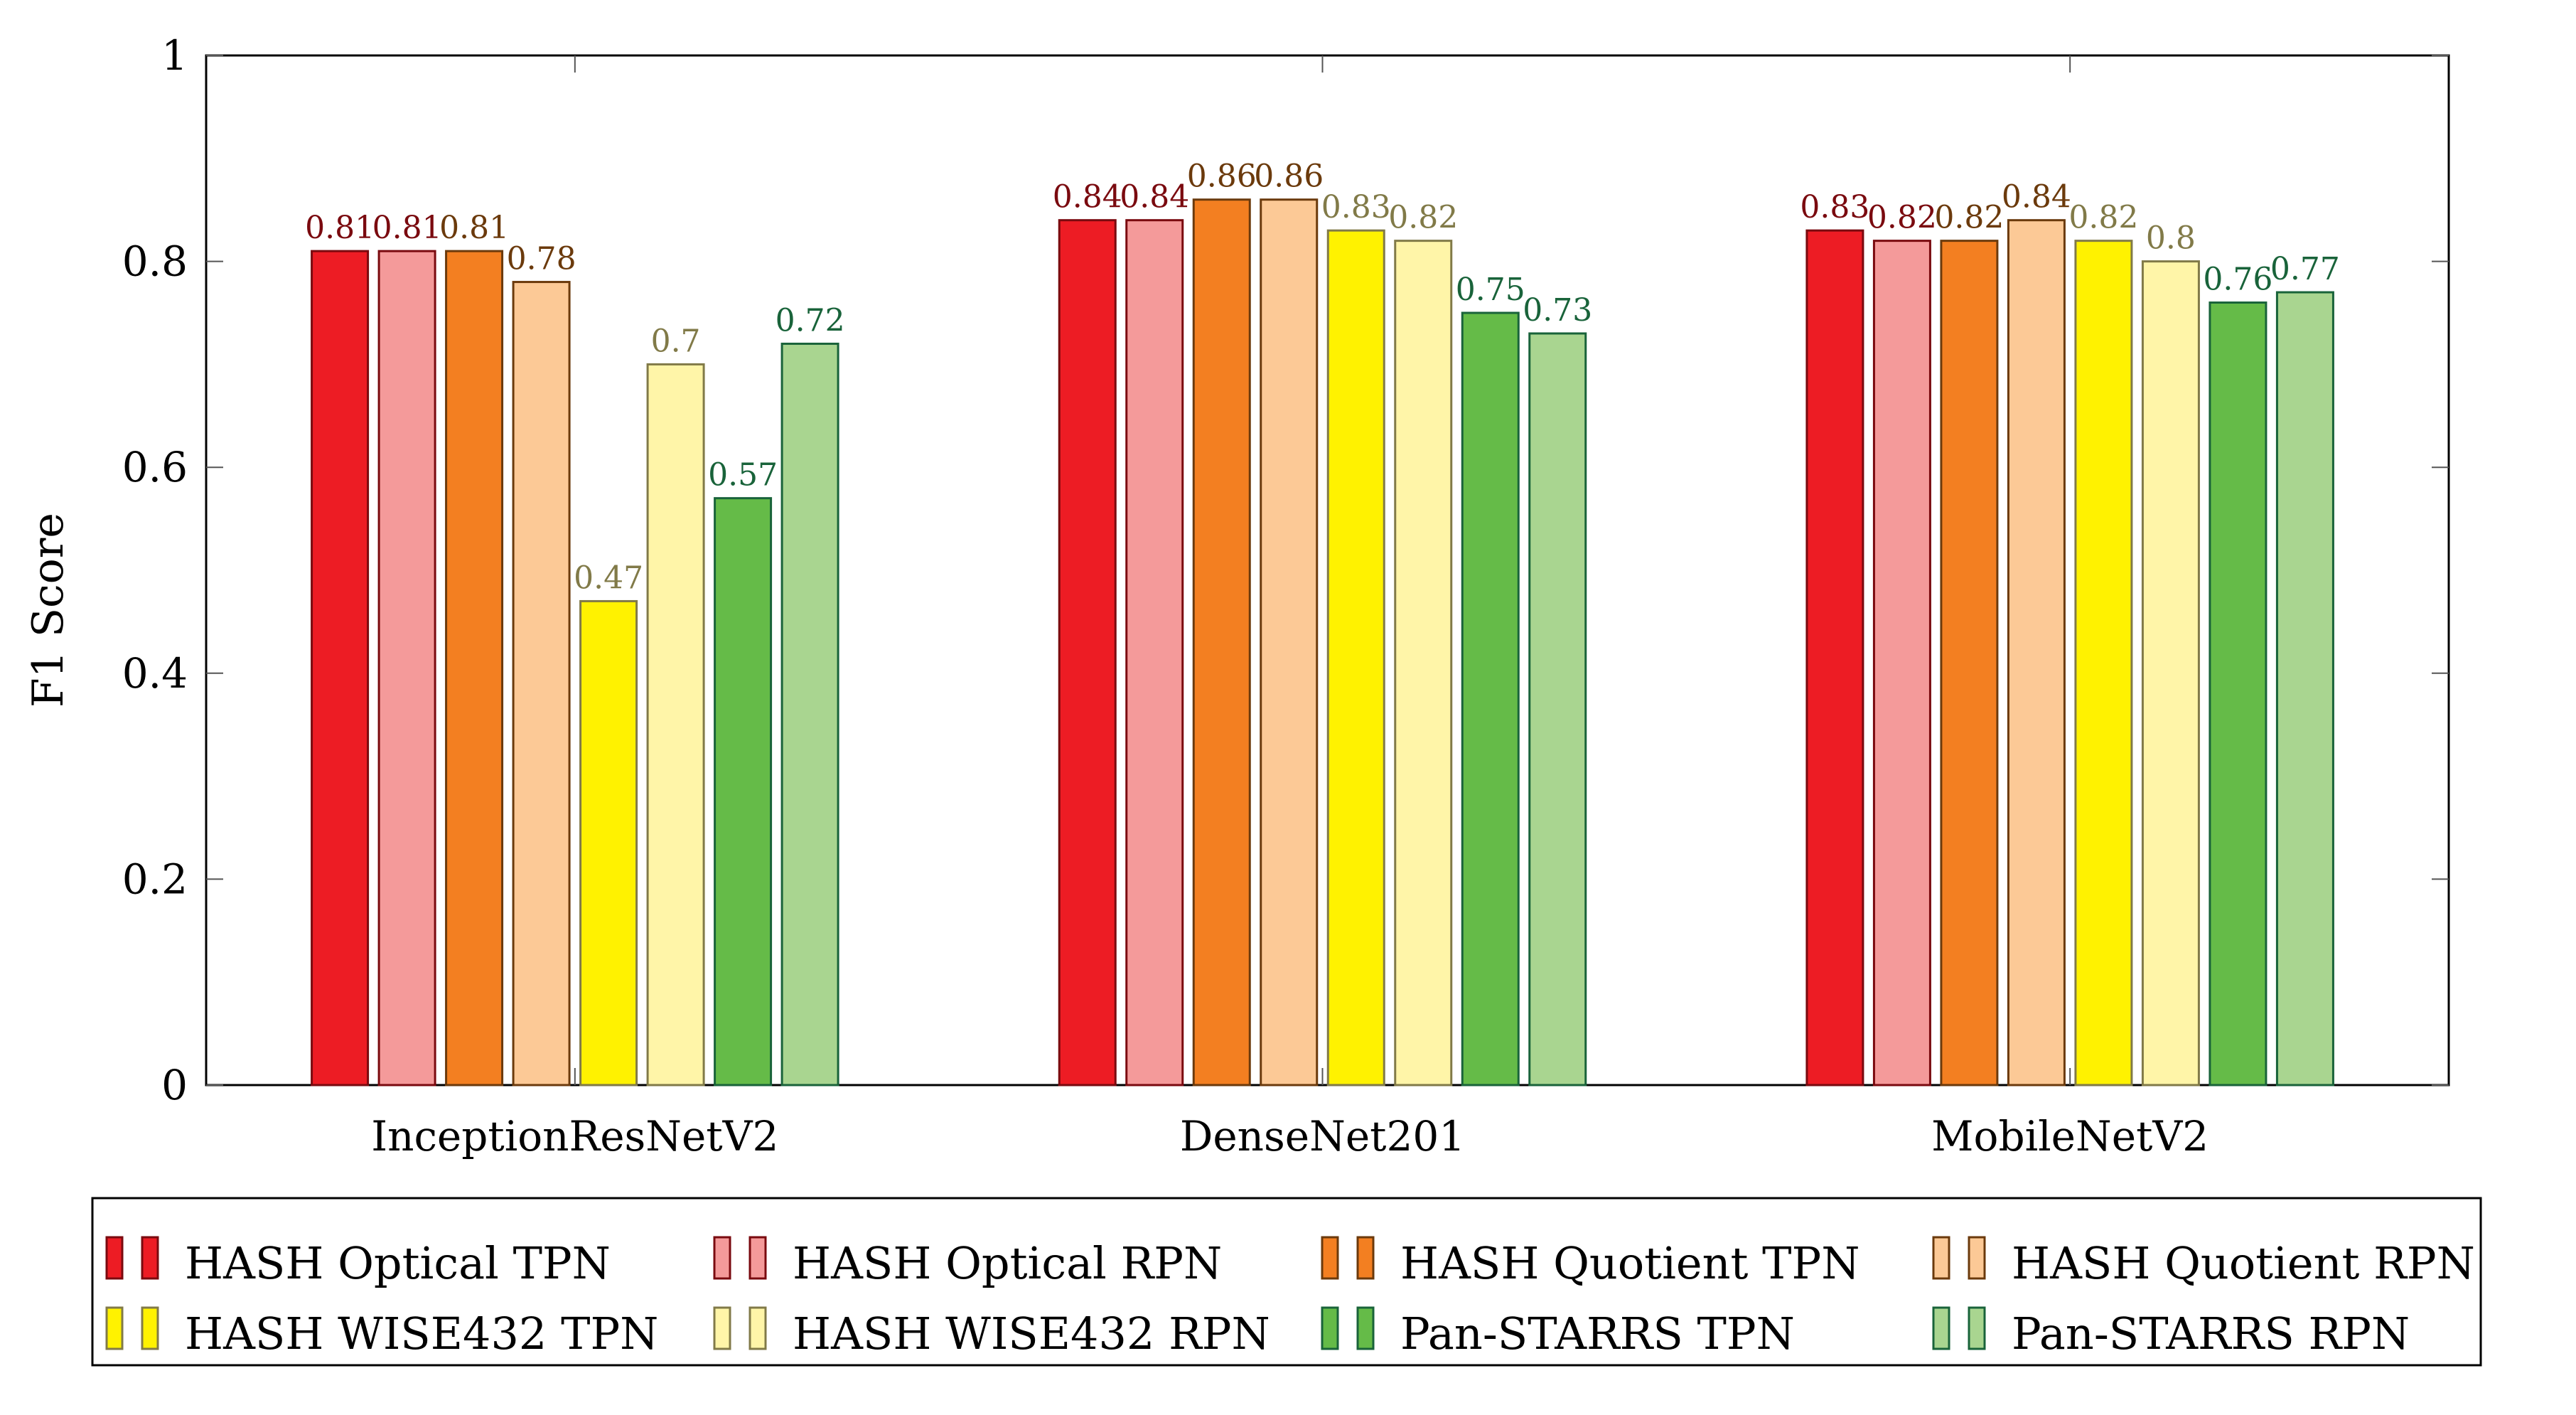 The height and width of the screenshot is (1415, 2576). Describe the element at coordinates (574, 1136) in the screenshot. I see `x-tick-label: InceptionResNetV2` at that location.